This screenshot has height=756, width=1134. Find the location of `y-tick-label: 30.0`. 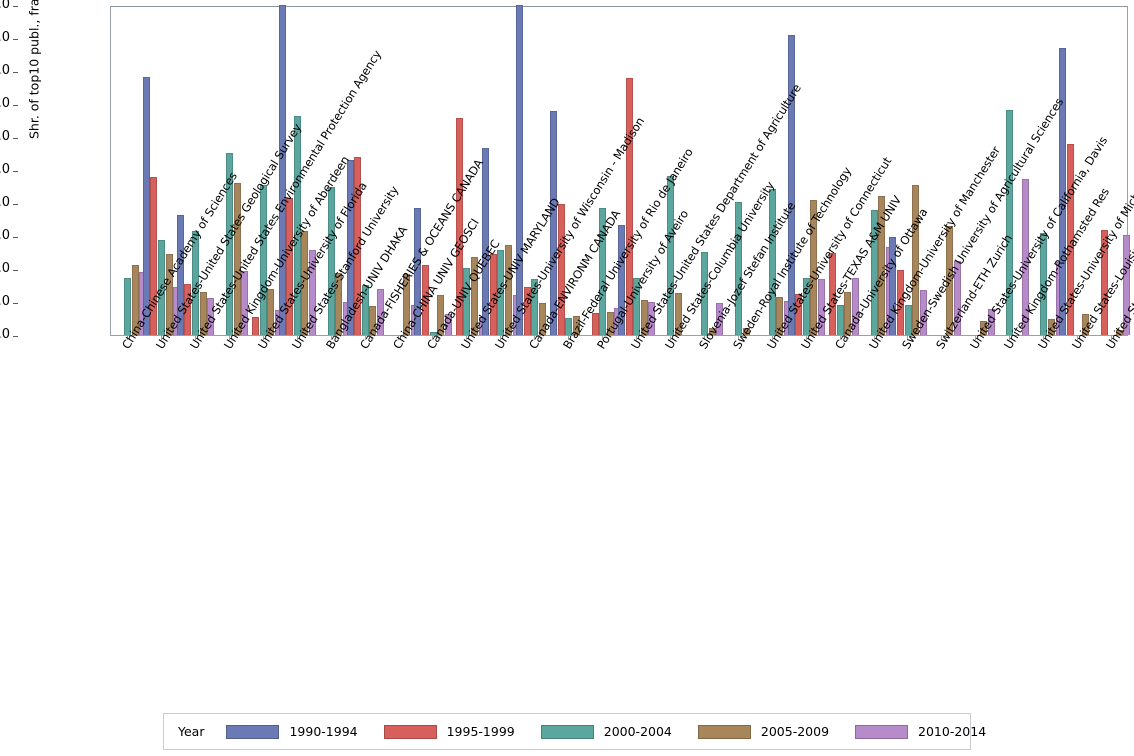

y-tick-label: 30.0 is located at coordinates (5, 235).